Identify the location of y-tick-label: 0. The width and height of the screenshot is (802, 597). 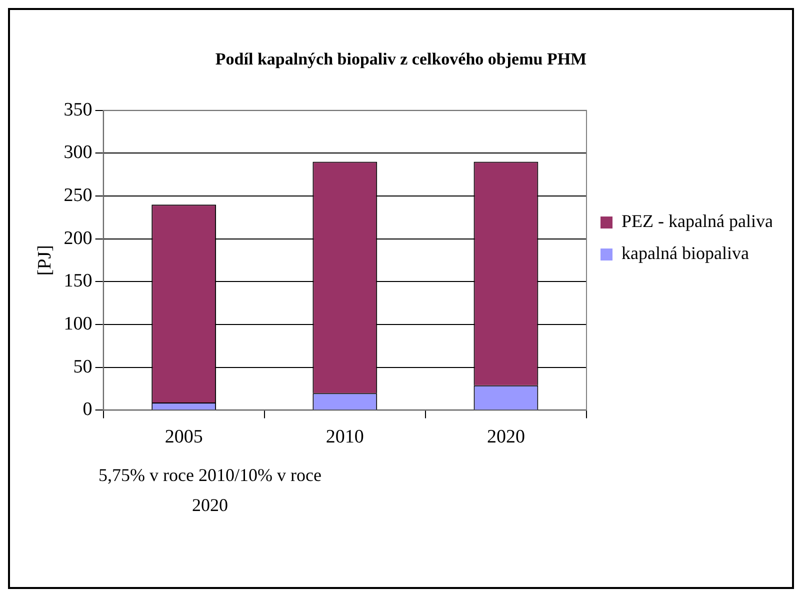
(87, 409).